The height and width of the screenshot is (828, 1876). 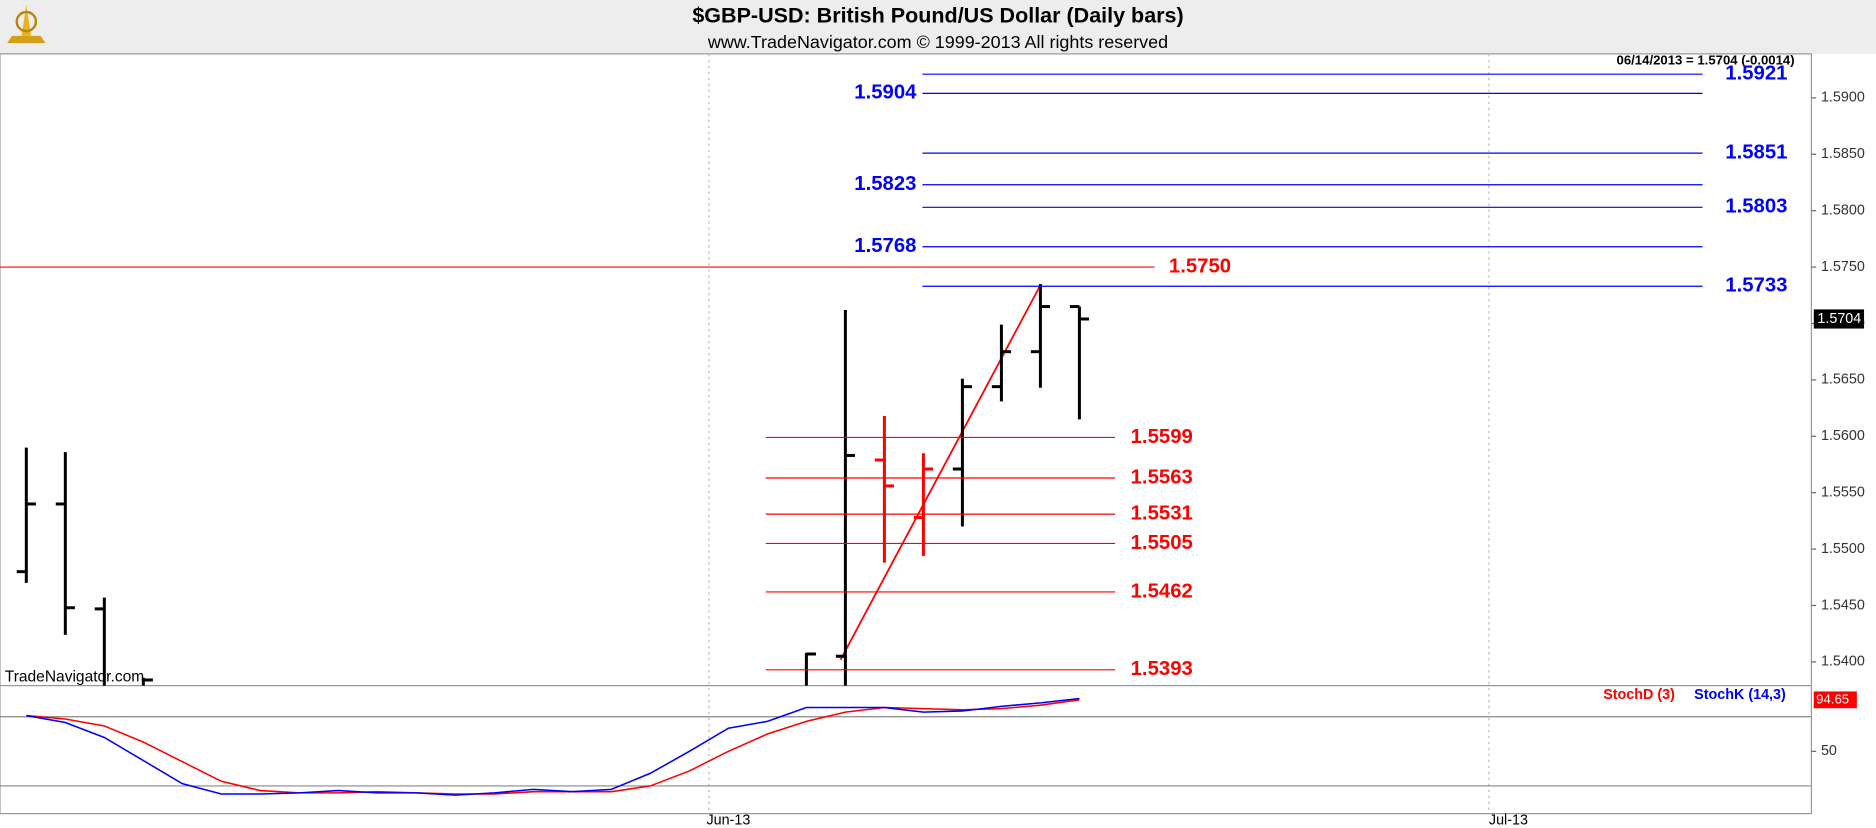 What do you see at coordinates (1832, 698) in the screenshot?
I see `last-value-label: 94.65` at bounding box center [1832, 698].